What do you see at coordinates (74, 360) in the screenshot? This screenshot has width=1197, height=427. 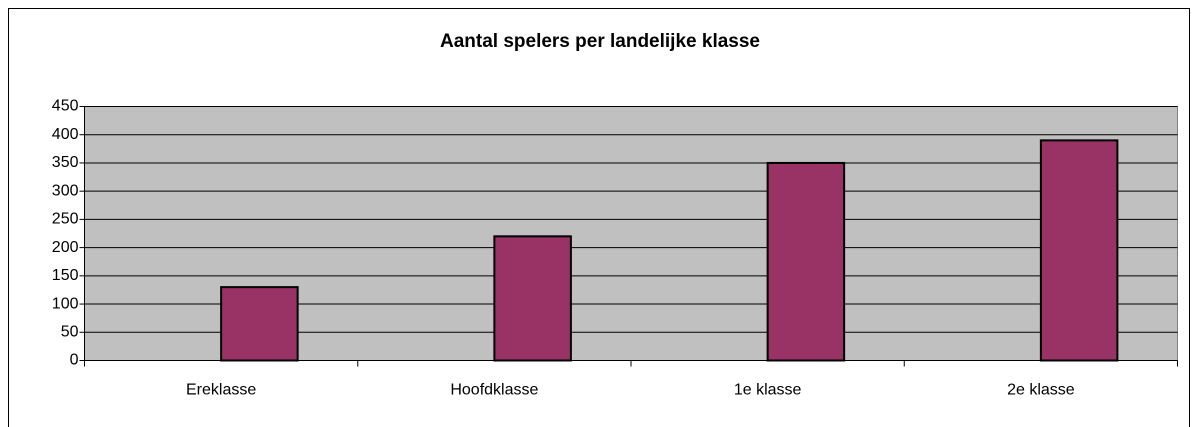 I see `y-tick-label: 0` at bounding box center [74, 360].